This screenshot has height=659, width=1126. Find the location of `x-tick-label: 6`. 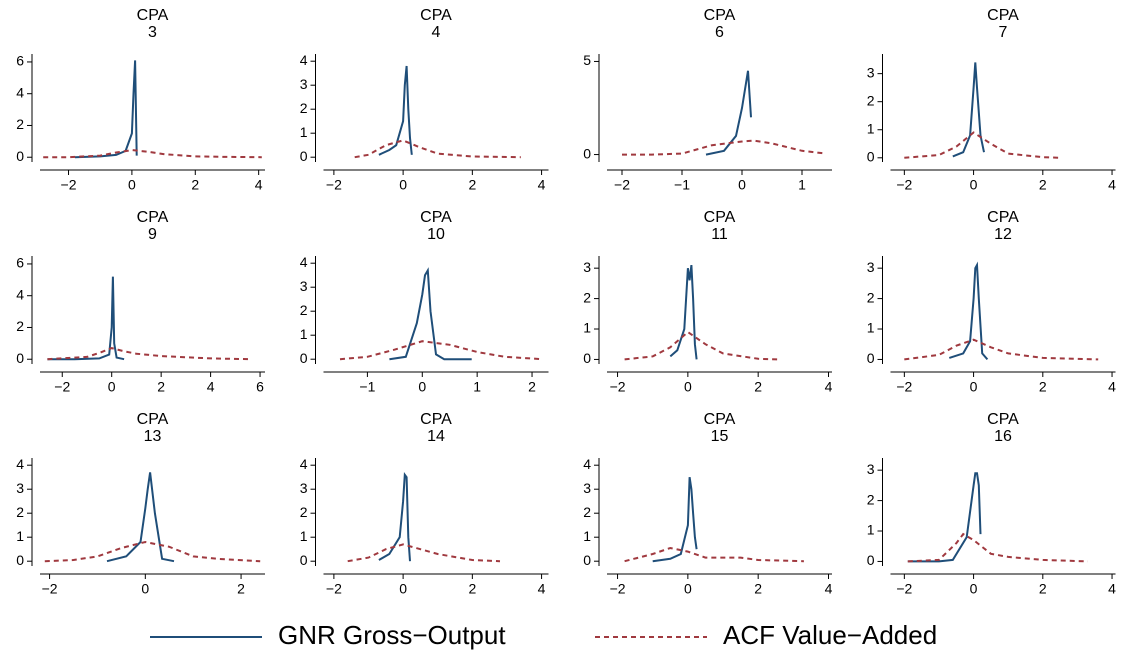

x-tick-label: 6 is located at coordinates (260, 387).